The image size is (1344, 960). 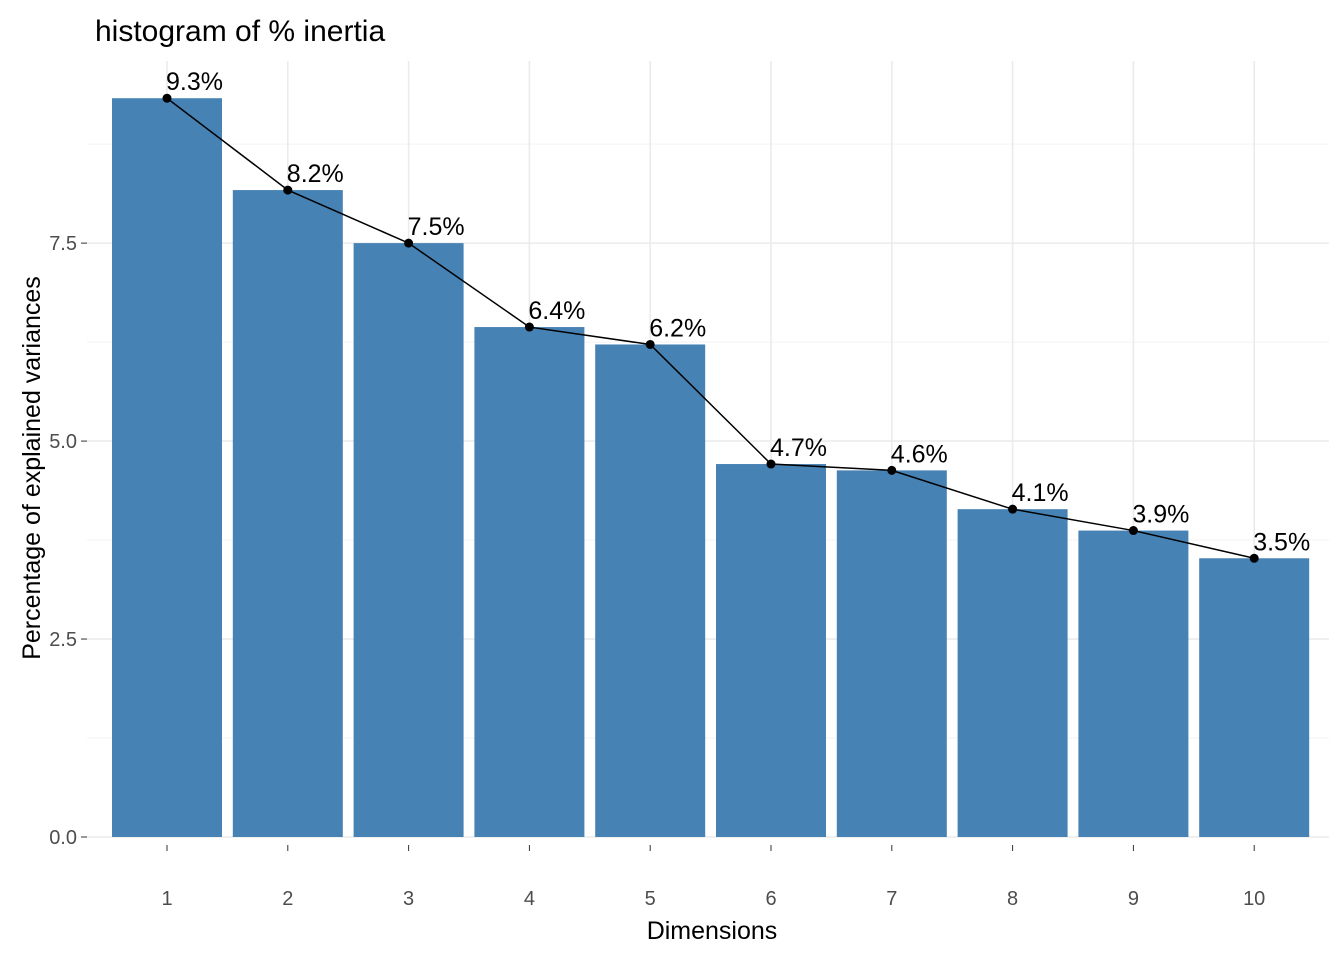 What do you see at coordinates (891, 899) in the screenshot?
I see `x-tick-label: 7` at bounding box center [891, 899].